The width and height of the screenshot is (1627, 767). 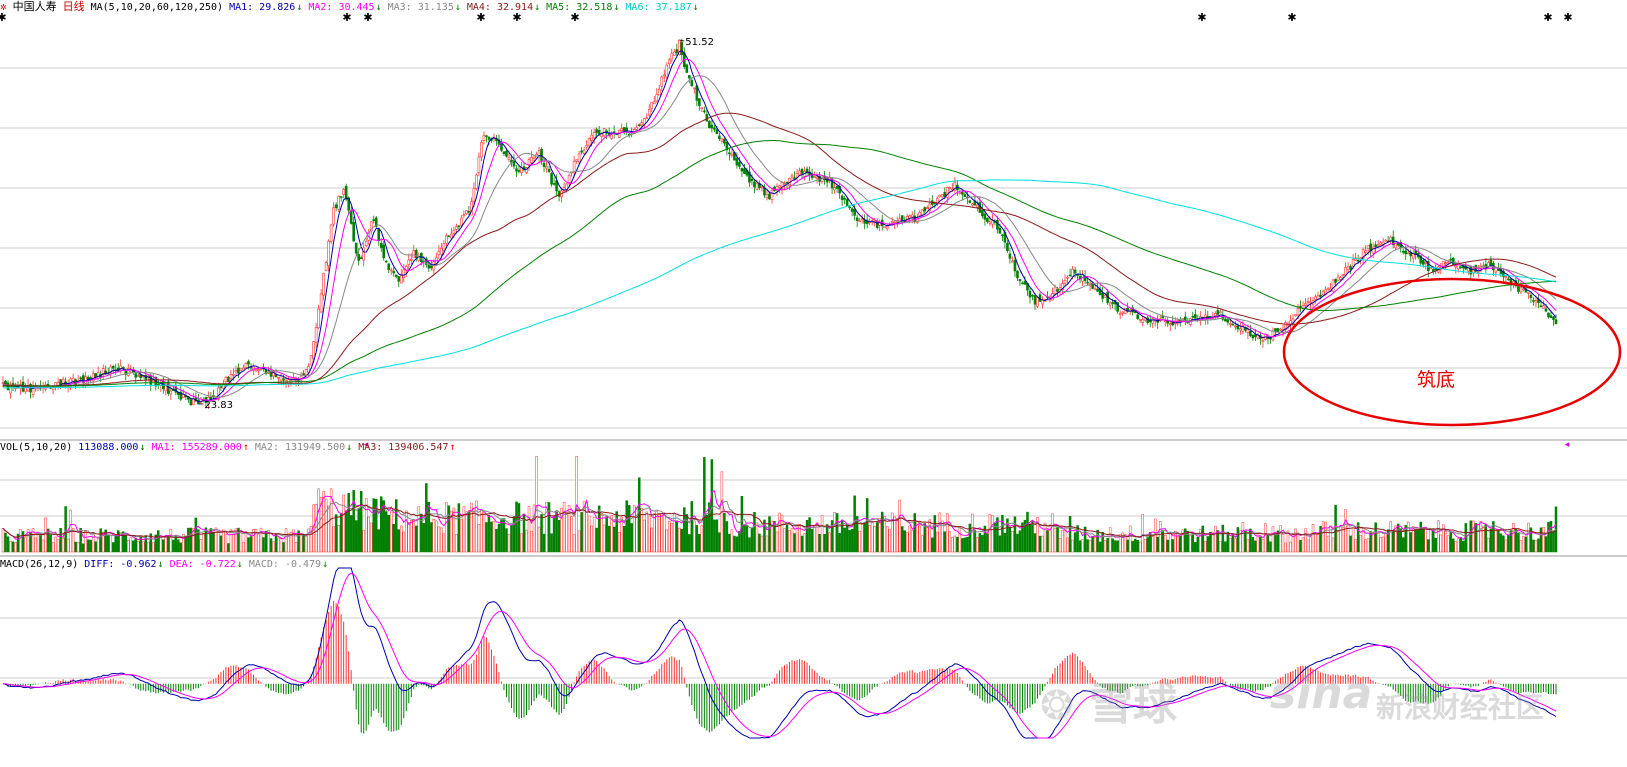 I want to click on event-star-icon-6: ✱, so click(x=574, y=17).